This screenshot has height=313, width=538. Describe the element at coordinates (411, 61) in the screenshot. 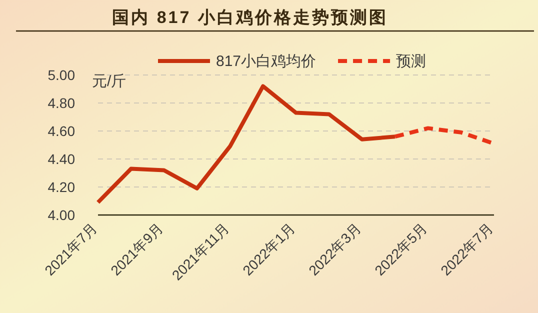

I see `legend-label: 预测` at that location.